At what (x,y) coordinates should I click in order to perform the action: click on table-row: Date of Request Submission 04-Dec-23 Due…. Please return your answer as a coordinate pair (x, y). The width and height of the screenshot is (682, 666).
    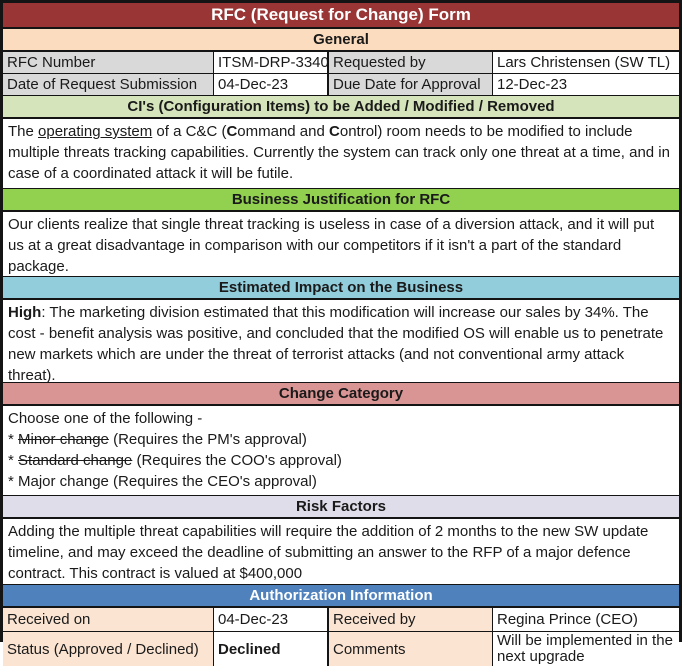
    Looking at the image, I should click on (341, 84).